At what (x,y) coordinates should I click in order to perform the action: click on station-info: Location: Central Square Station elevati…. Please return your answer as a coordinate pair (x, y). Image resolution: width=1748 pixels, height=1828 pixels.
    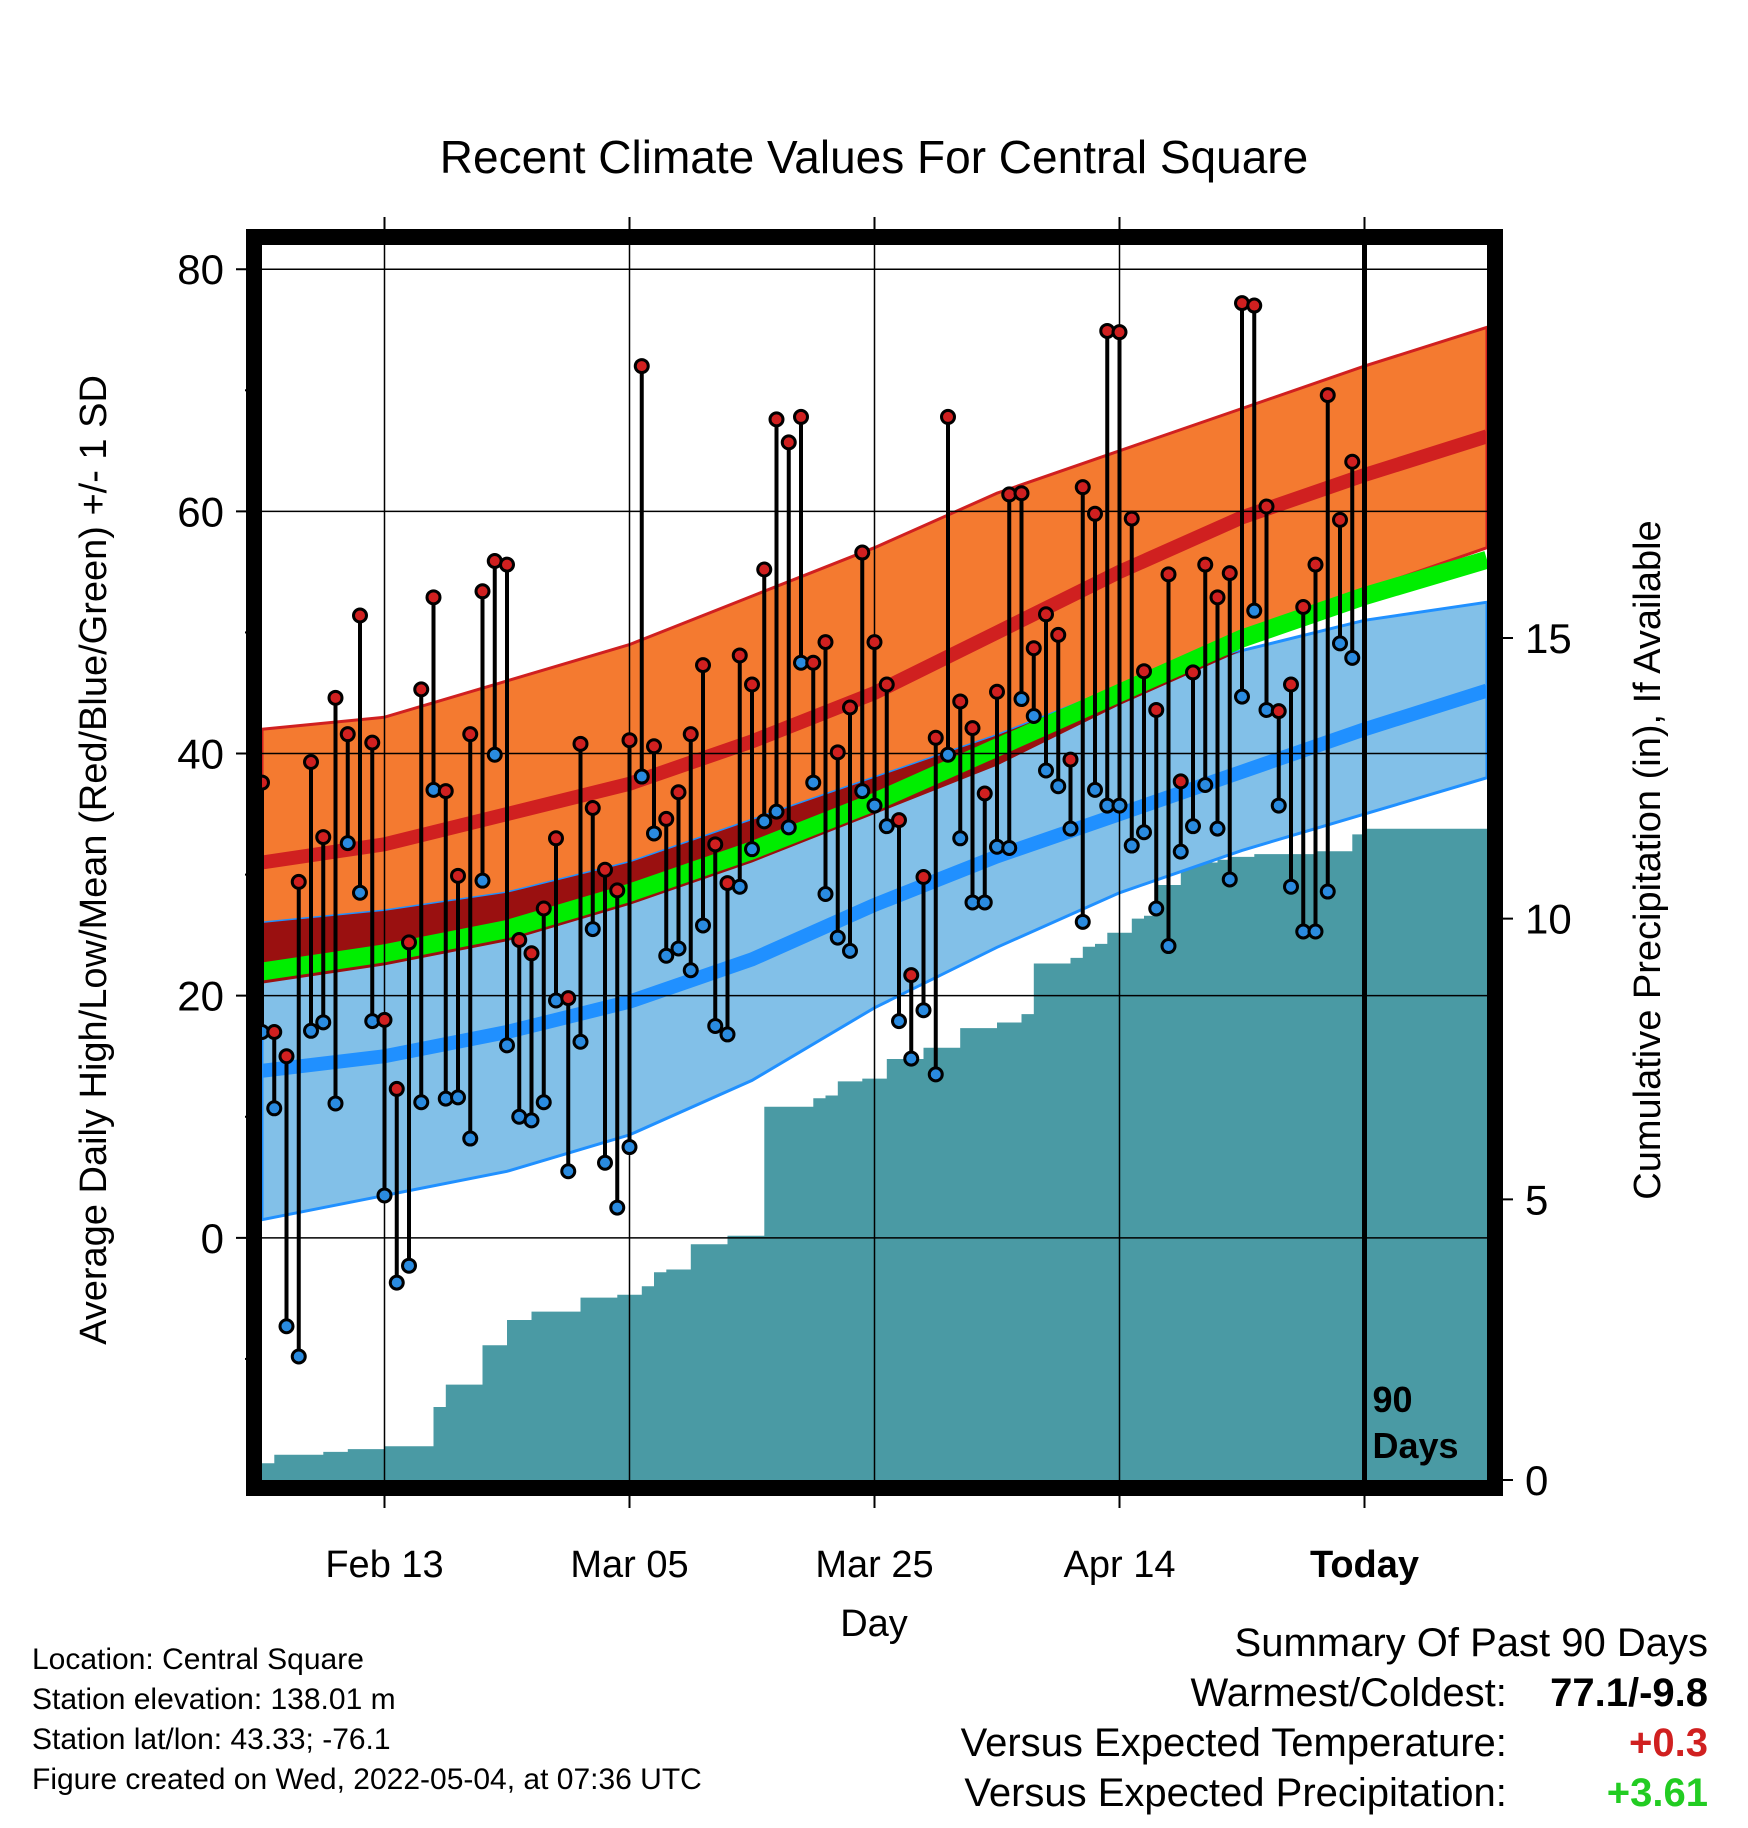
    Looking at the image, I should click on (367, 1720).